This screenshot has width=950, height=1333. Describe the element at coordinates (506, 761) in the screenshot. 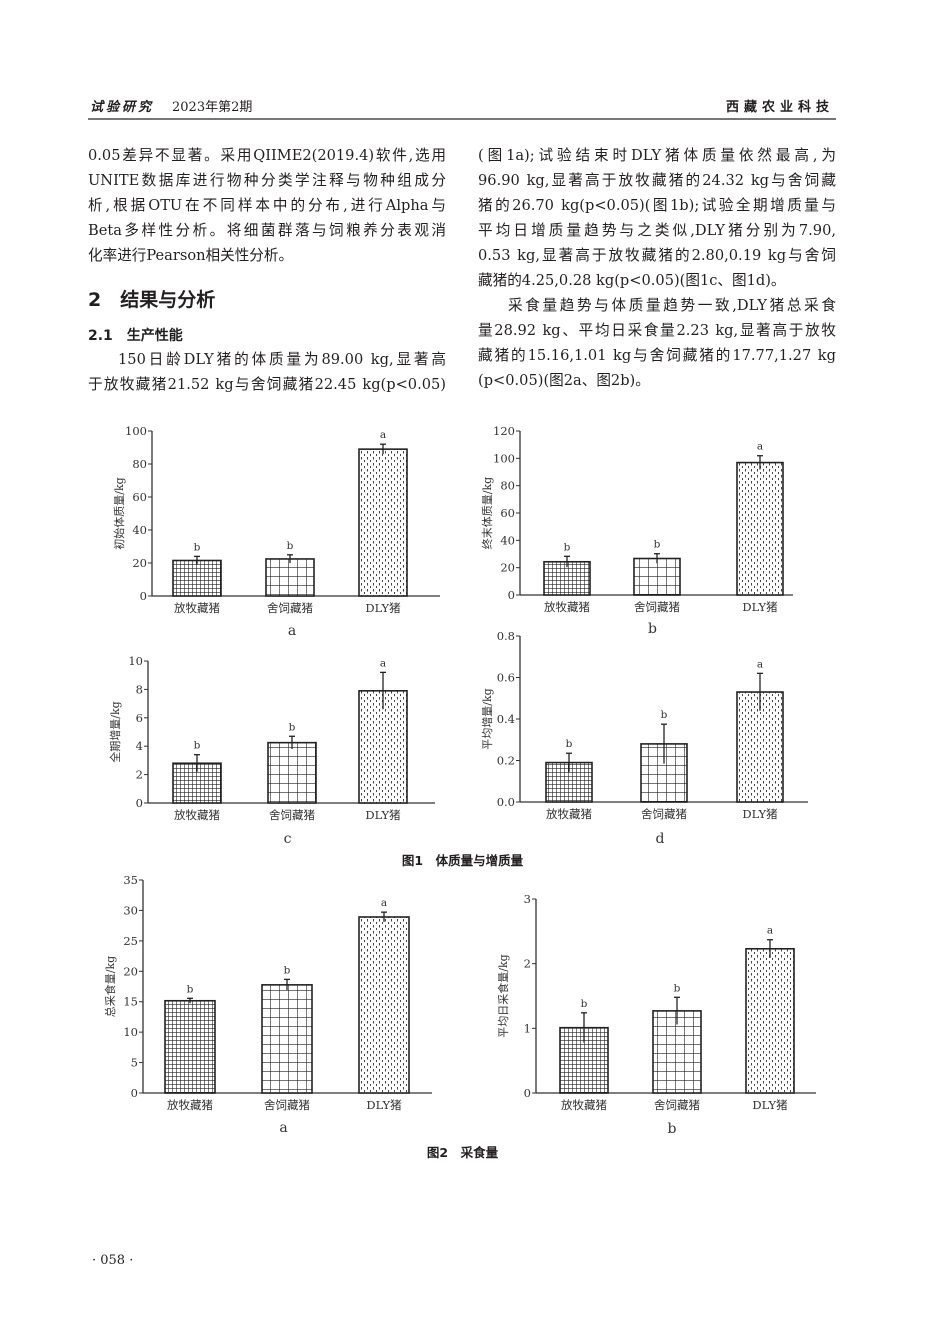

I see `y-tick-label: 0.2` at that location.